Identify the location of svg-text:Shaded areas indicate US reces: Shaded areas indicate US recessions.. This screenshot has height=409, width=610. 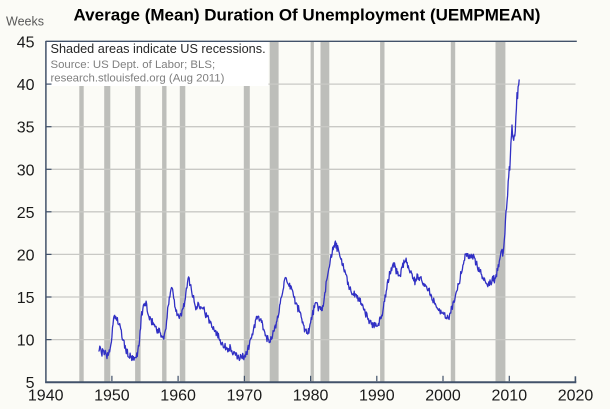
(158, 49).